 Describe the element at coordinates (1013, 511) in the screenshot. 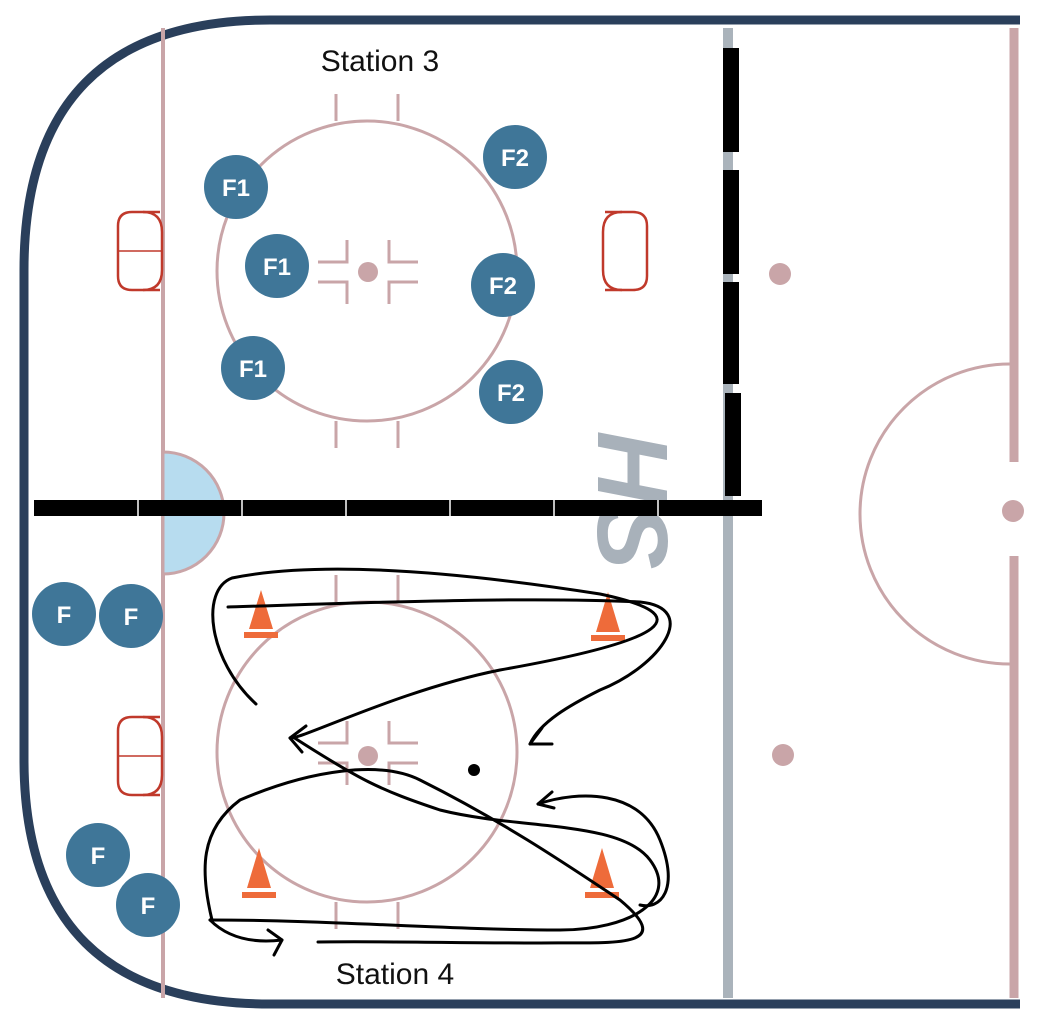

I see `center-faceoff-dot` at that location.